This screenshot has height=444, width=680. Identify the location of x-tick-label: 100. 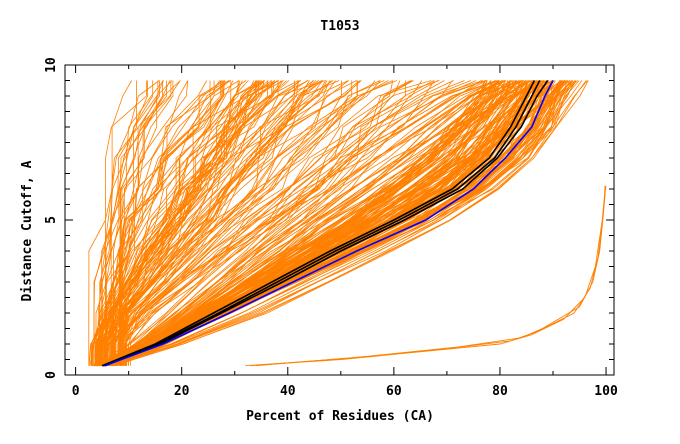
(606, 391).